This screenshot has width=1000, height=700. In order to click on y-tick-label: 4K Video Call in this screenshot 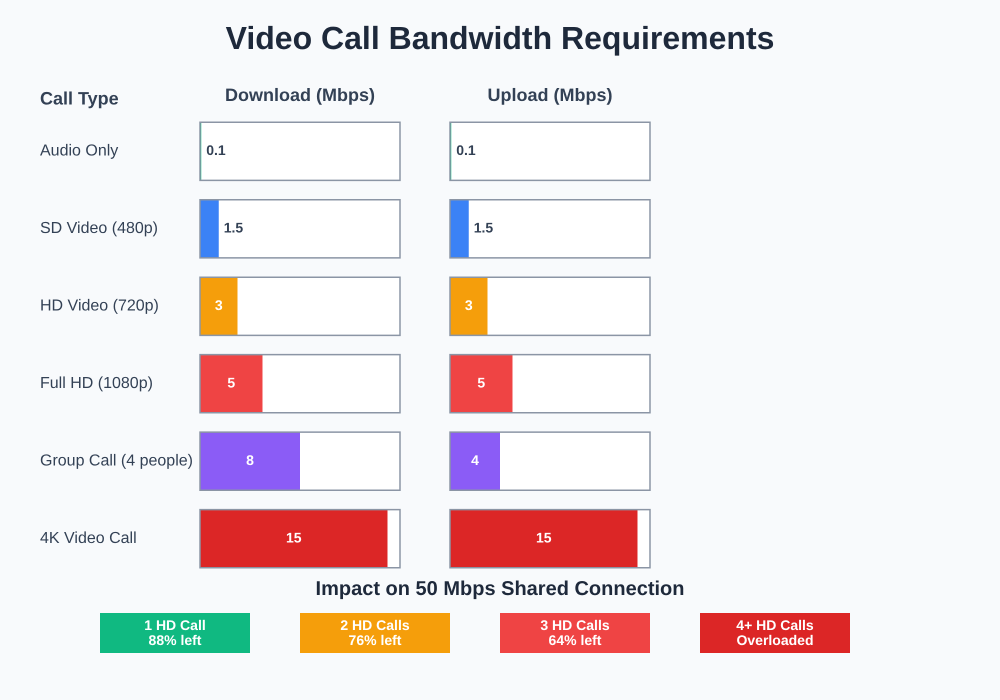, I will do `click(88, 539)`.